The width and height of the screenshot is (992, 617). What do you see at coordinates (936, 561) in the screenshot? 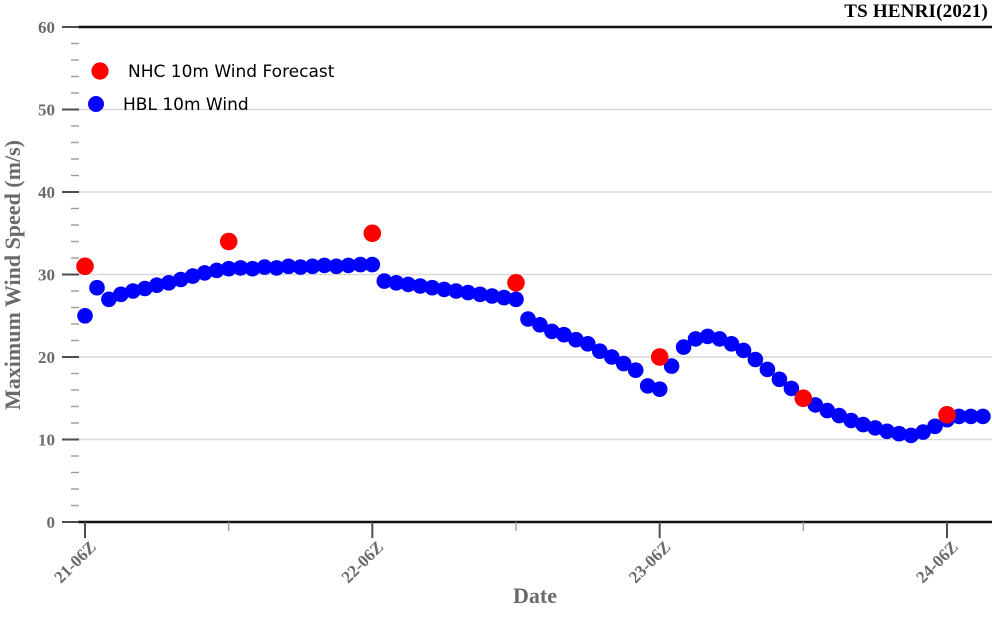
I see `x-tick-label: 24-06Z` at bounding box center [936, 561].